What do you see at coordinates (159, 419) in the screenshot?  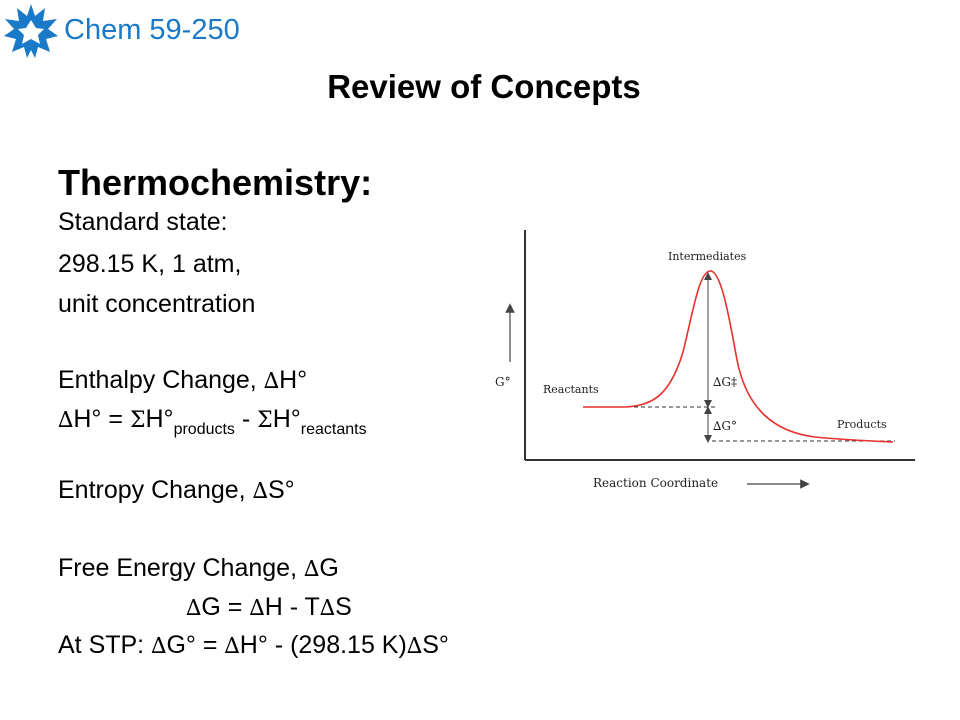 I see `enthalpy-eq-term1: H°` at bounding box center [159, 419].